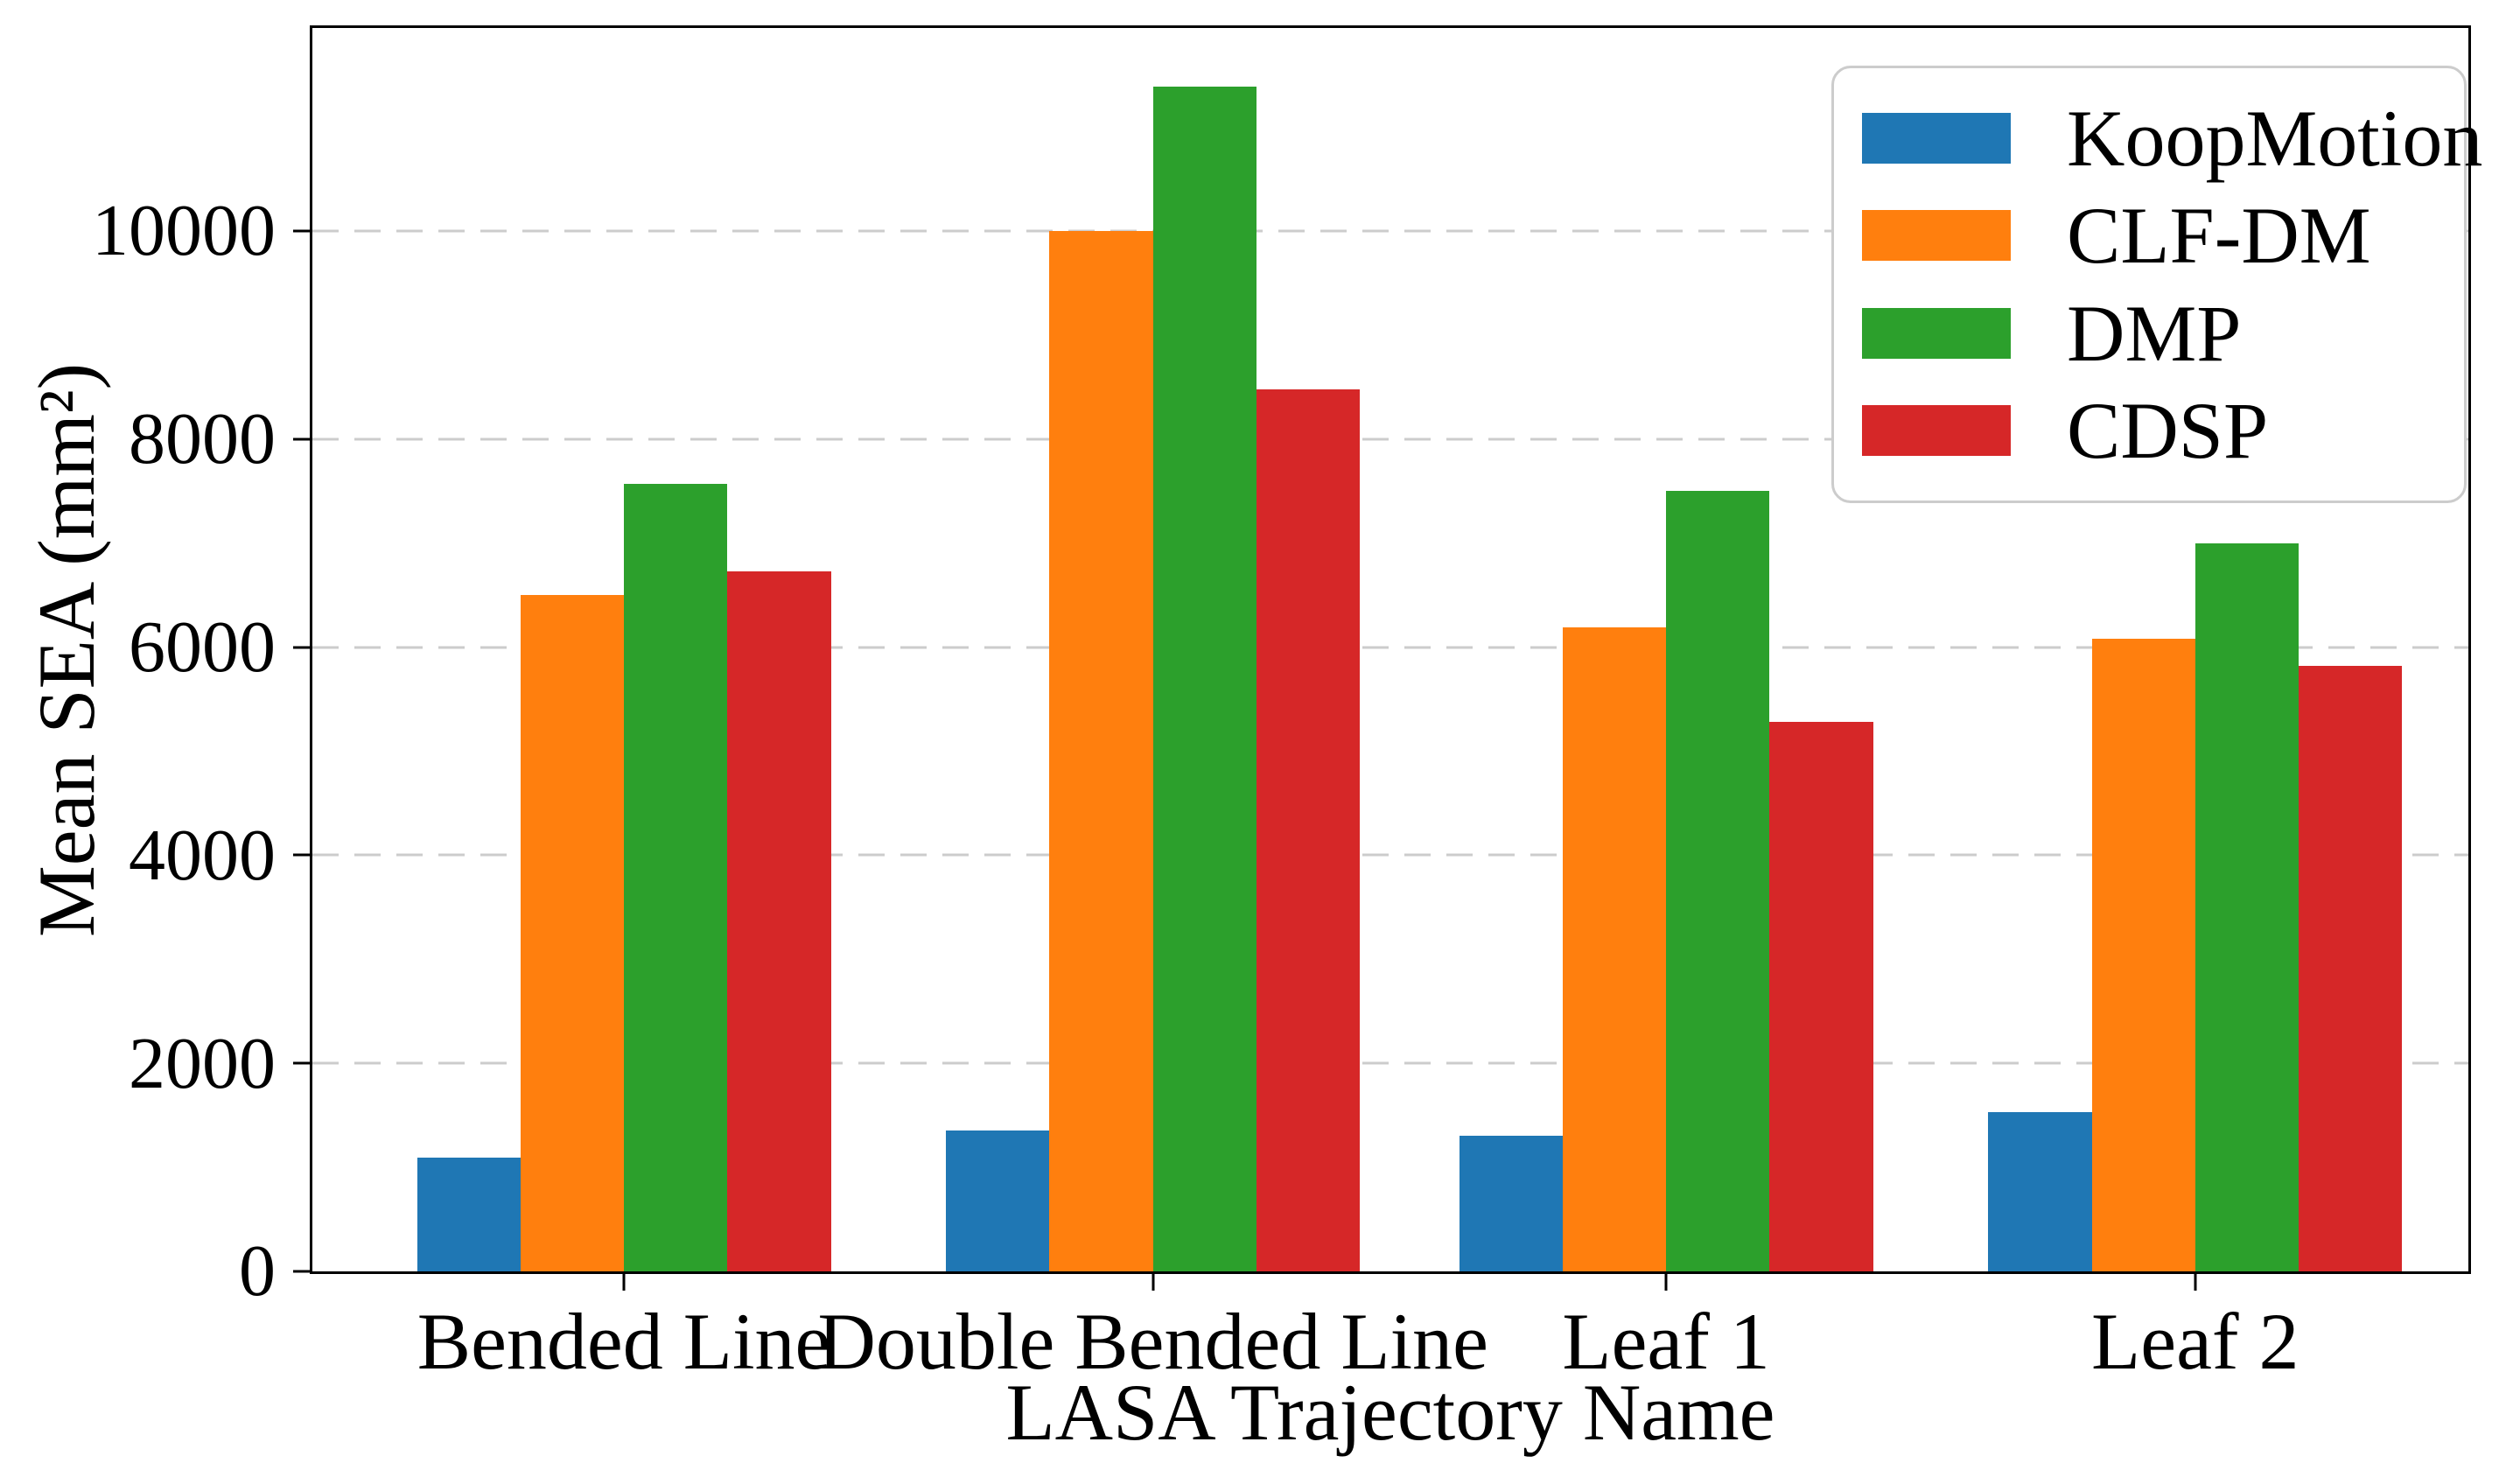 The image size is (2520, 1470). What do you see at coordinates (2156, 284) in the screenshot?
I see `legend: KoopMotion CLF-DM DMP CDSP` at bounding box center [2156, 284].